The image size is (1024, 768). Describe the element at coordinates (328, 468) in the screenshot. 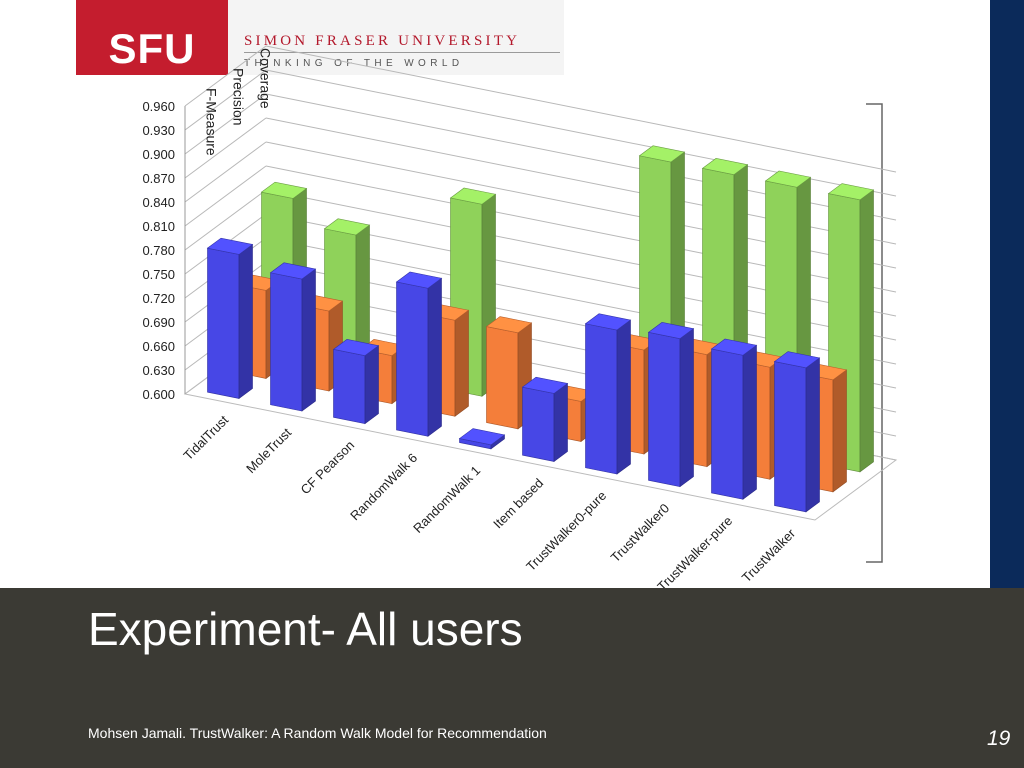

I see `x-category-label: CF Pearson` at that location.